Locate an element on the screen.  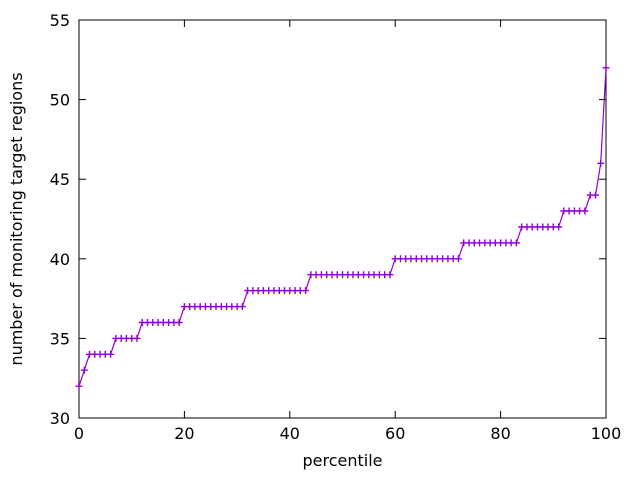
x-tick-label: 80 is located at coordinates (500, 433).